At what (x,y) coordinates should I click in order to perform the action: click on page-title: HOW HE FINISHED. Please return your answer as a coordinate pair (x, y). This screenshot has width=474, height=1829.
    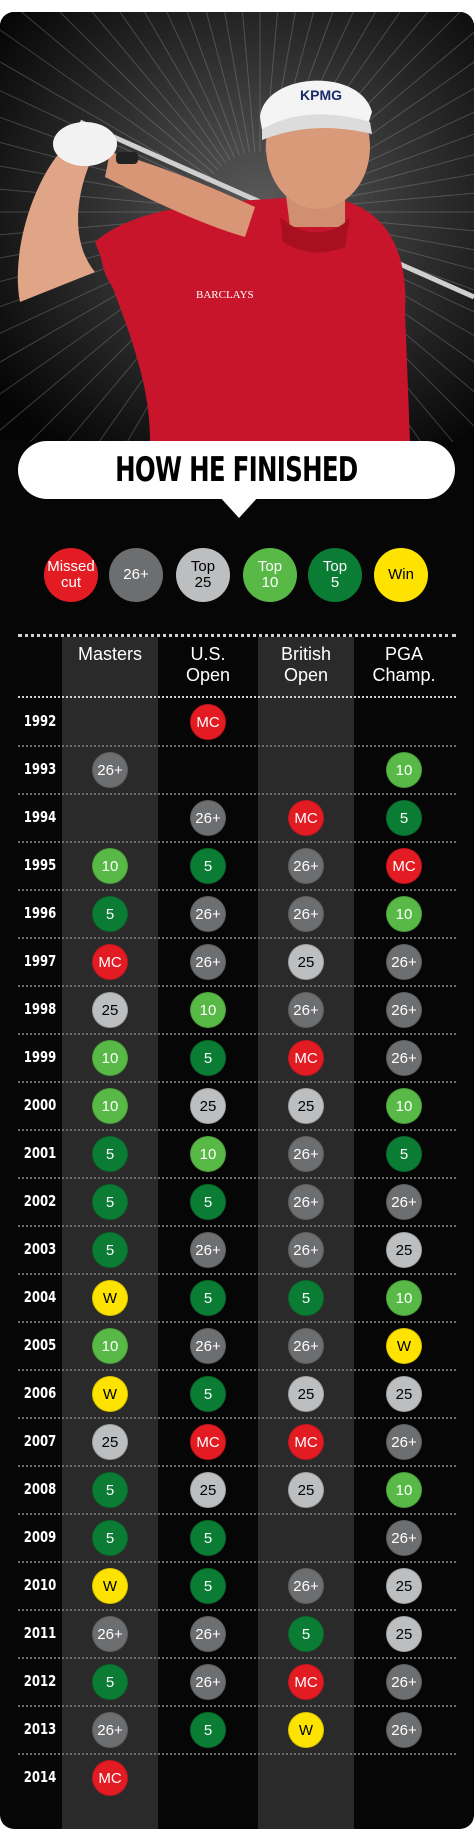
    Looking at the image, I should click on (236, 470).